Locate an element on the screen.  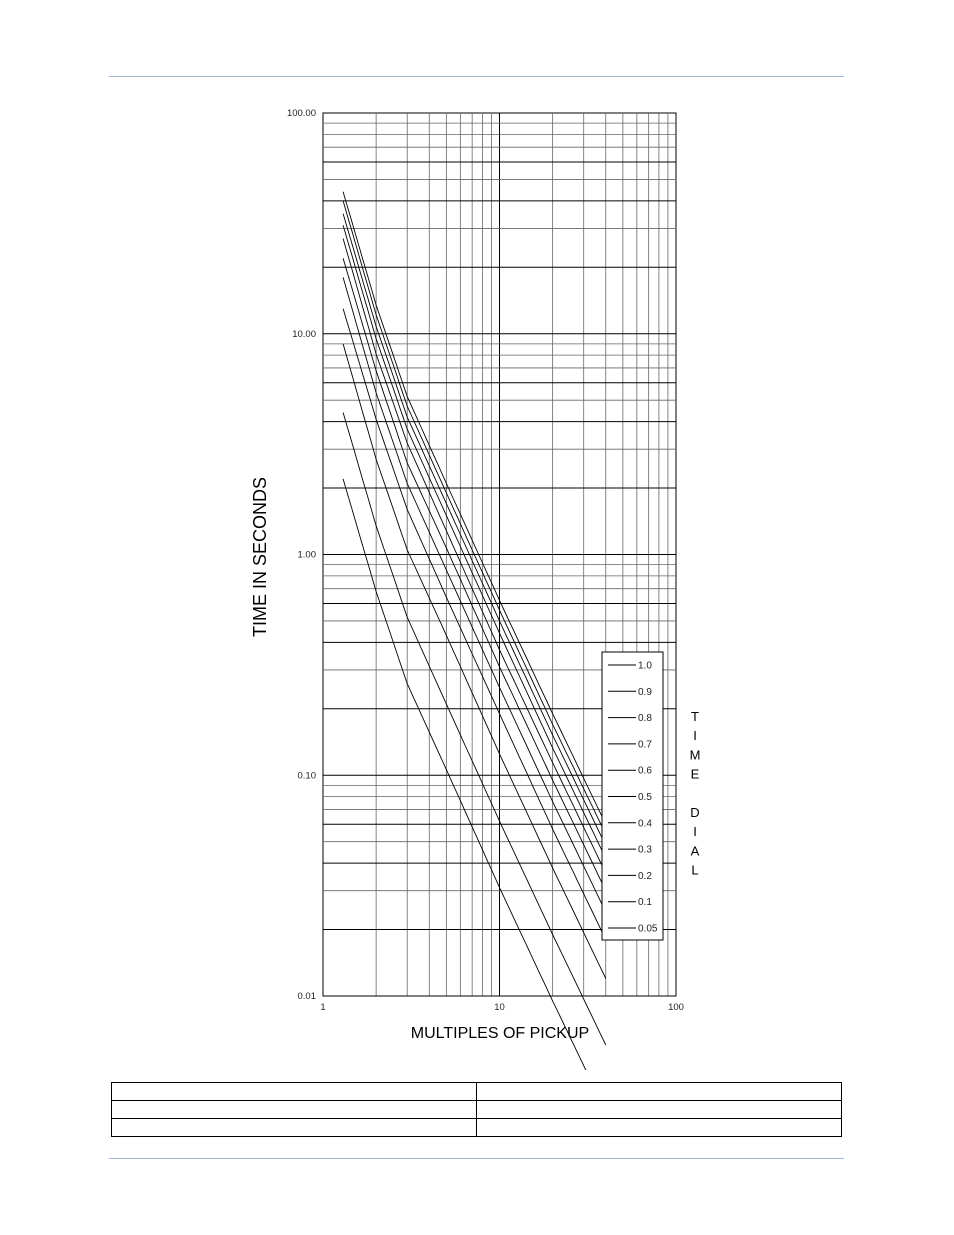
legend-label: 0.5 is located at coordinates (645, 797).